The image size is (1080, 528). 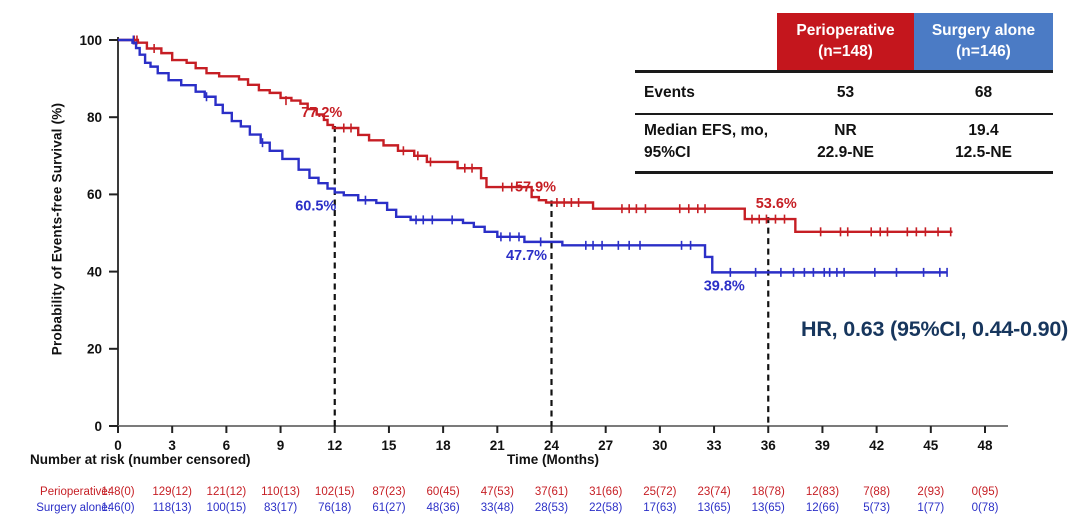 I want to click on stats-median-surgery-value: 19.4, so click(x=983, y=130).